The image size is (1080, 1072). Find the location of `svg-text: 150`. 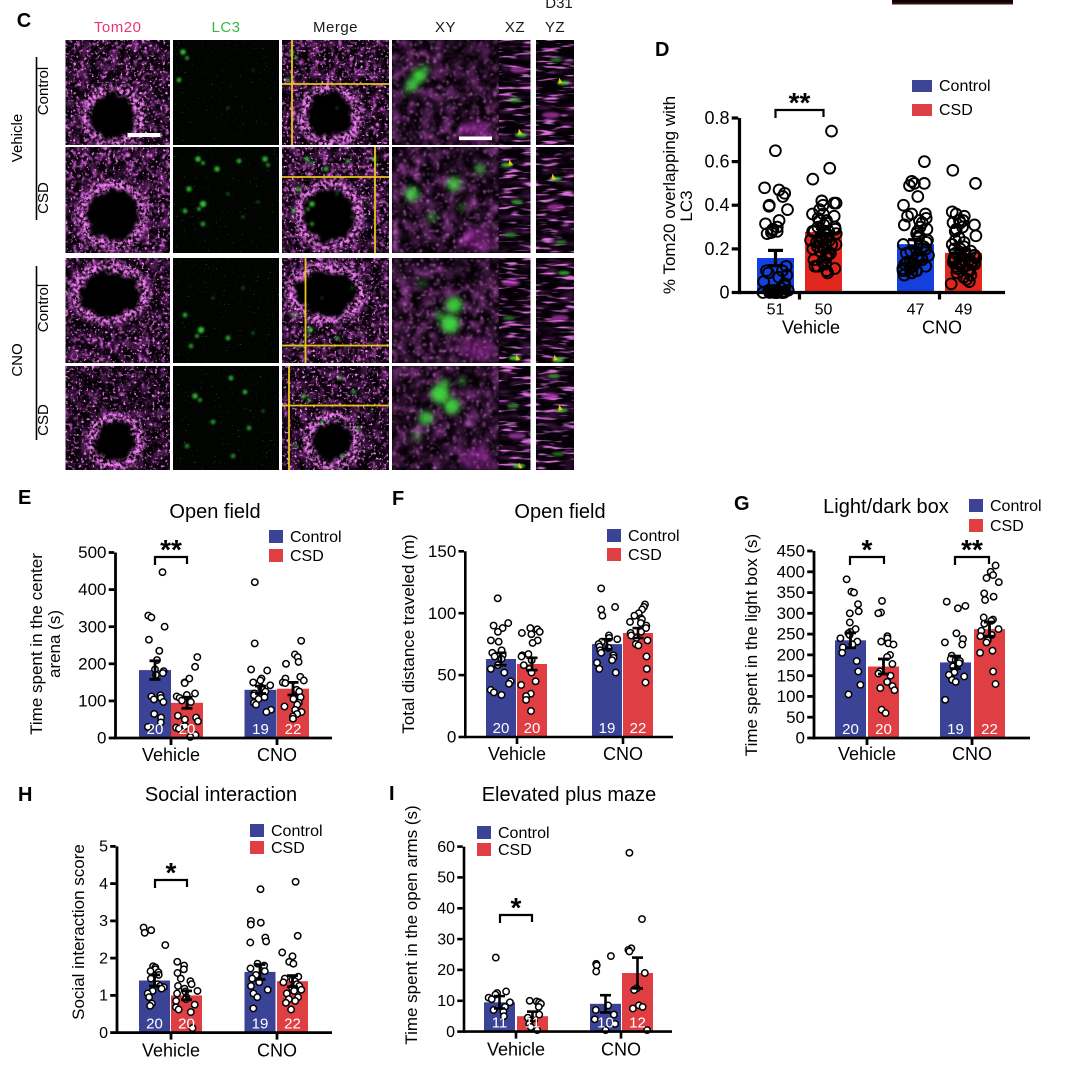

svg-text: 150 is located at coordinates (791, 675).